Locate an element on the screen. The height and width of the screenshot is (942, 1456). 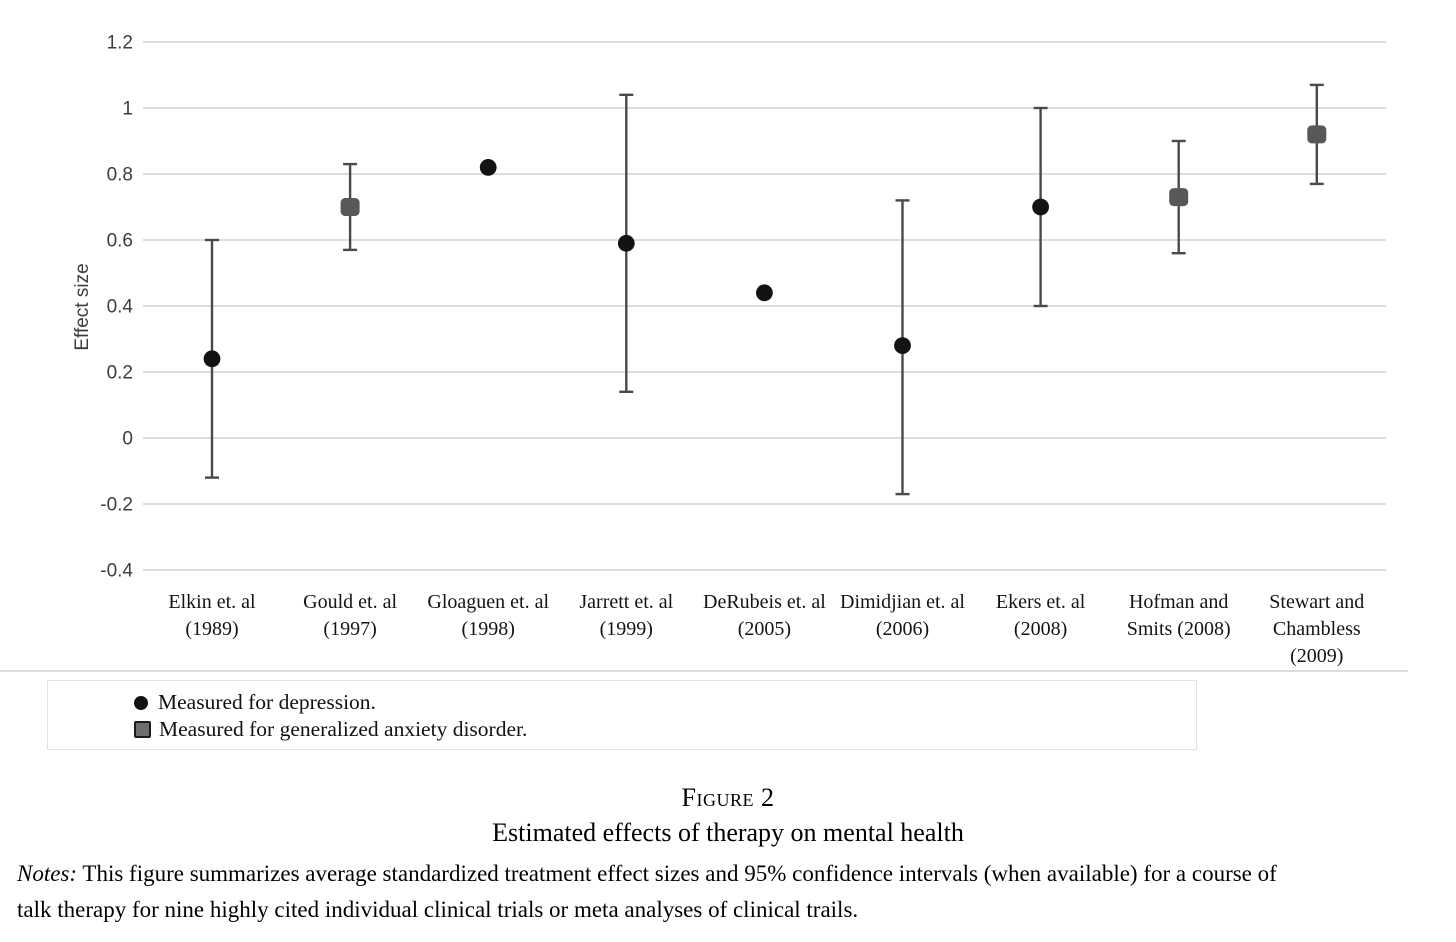
chart-bottom-divider is located at coordinates (704, 671).